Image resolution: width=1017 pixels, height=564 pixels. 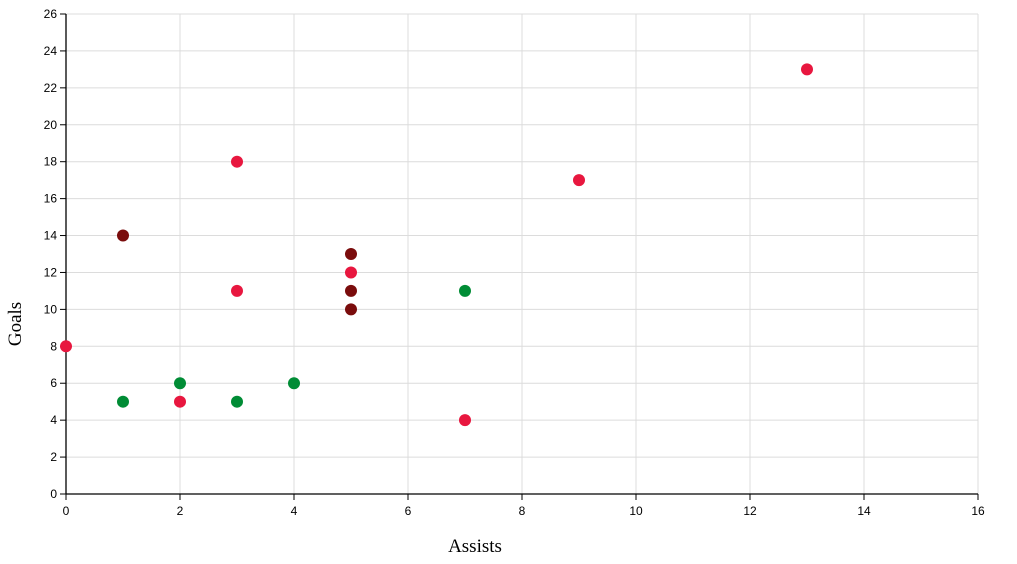 I want to click on x-tick-label: 12, so click(x=750, y=511).